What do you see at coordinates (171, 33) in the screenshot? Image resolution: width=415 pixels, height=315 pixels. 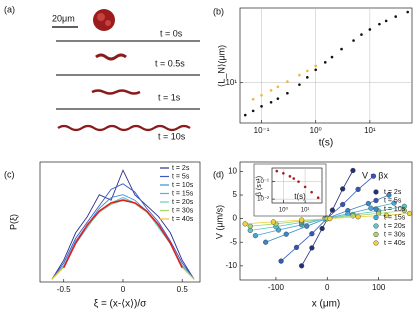 I see `time-label: t = 0s` at bounding box center [171, 33].